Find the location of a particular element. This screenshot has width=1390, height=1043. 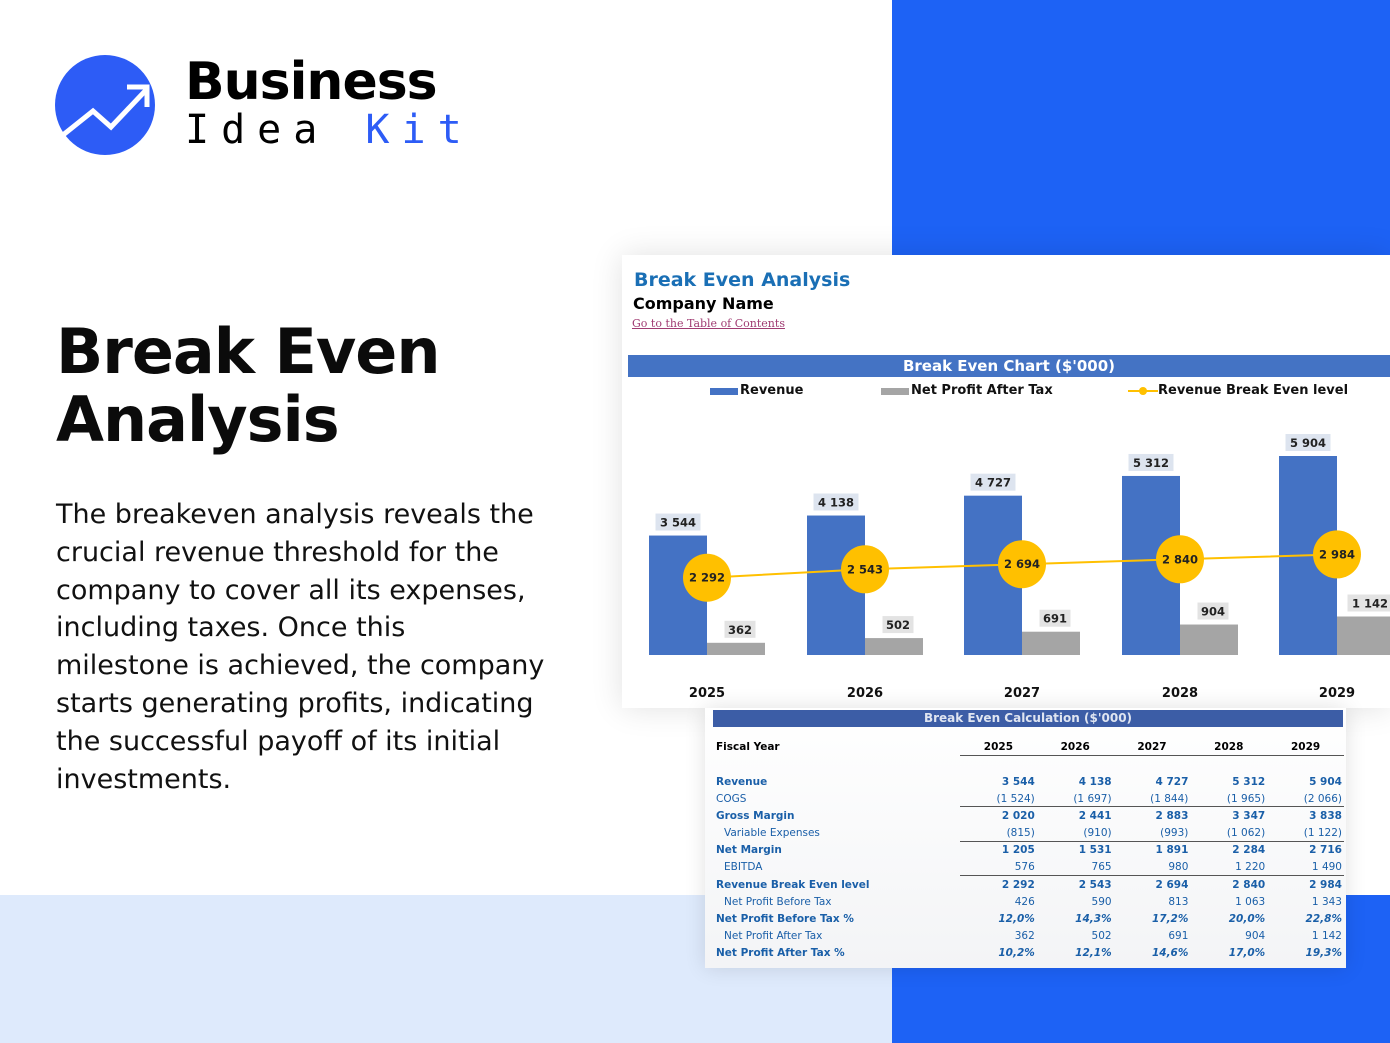

net-profit-label: 502 is located at coordinates (898, 625).